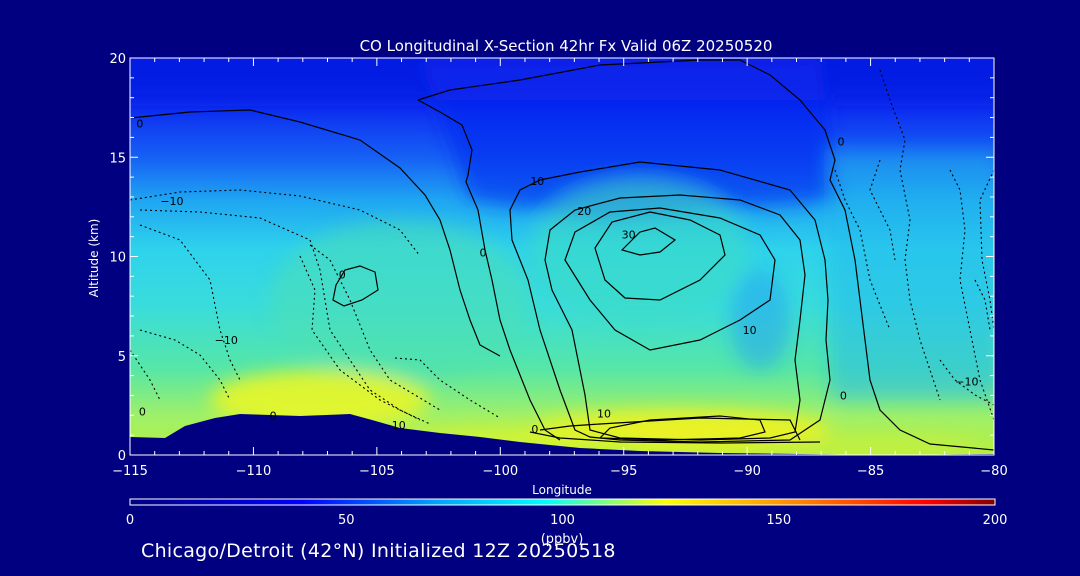  What do you see at coordinates (562, 539) in the screenshot?
I see `colorbar-label: (ppbv)` at bounding box center [562, 539].